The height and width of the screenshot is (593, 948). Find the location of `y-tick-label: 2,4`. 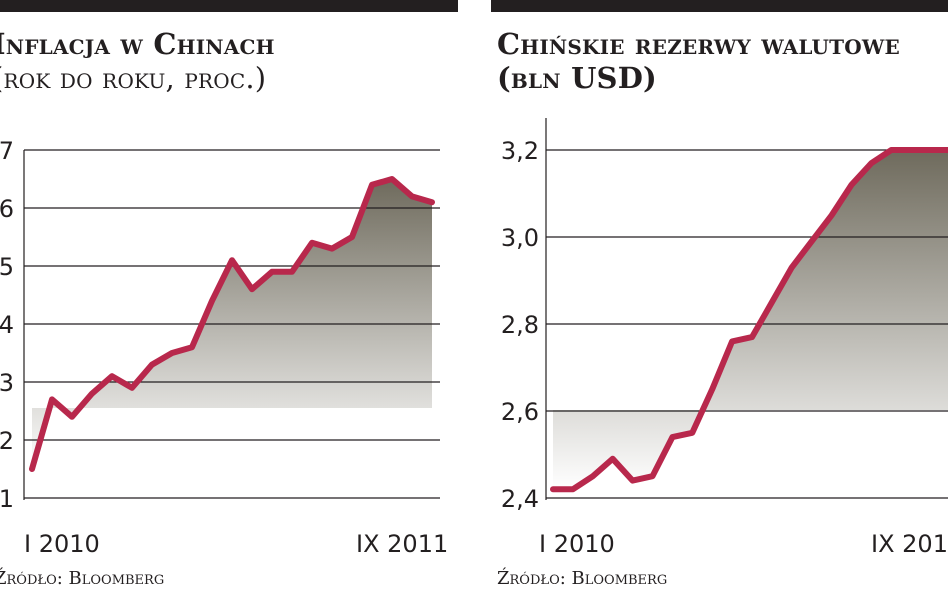

y-tick-label: 2,4 is located at coordinates (520, 499).